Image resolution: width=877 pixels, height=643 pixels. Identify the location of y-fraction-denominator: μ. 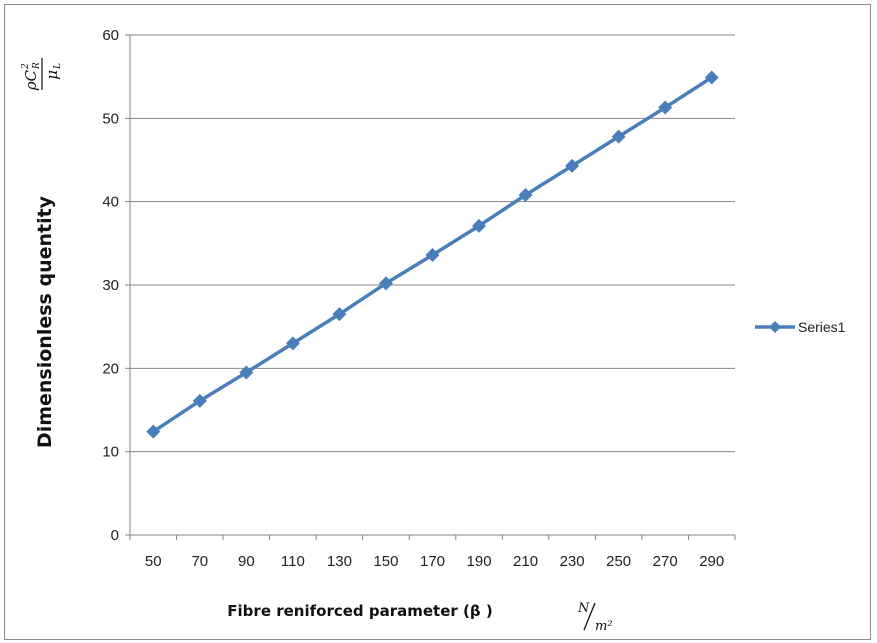
(52, 75).